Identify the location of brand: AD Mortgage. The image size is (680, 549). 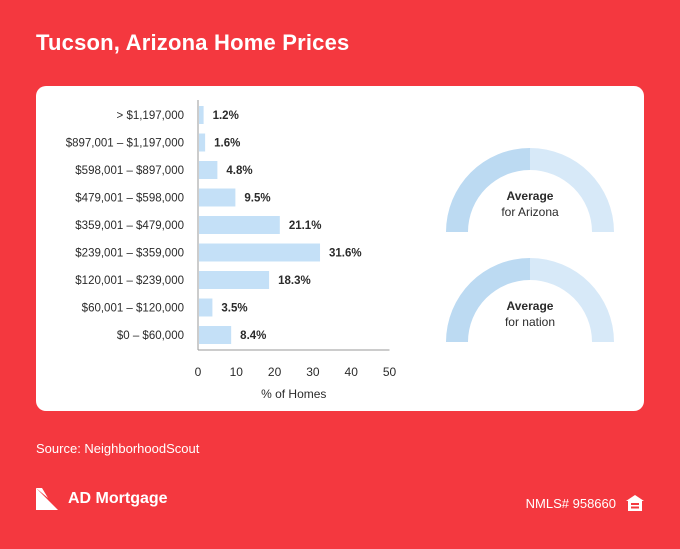
(102, 499).